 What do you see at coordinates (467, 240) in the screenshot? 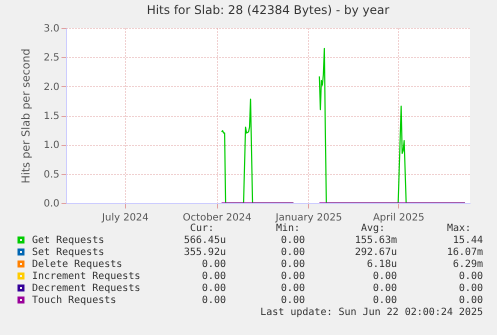
I see `text: 15.44` at bounding box center [467, 240].